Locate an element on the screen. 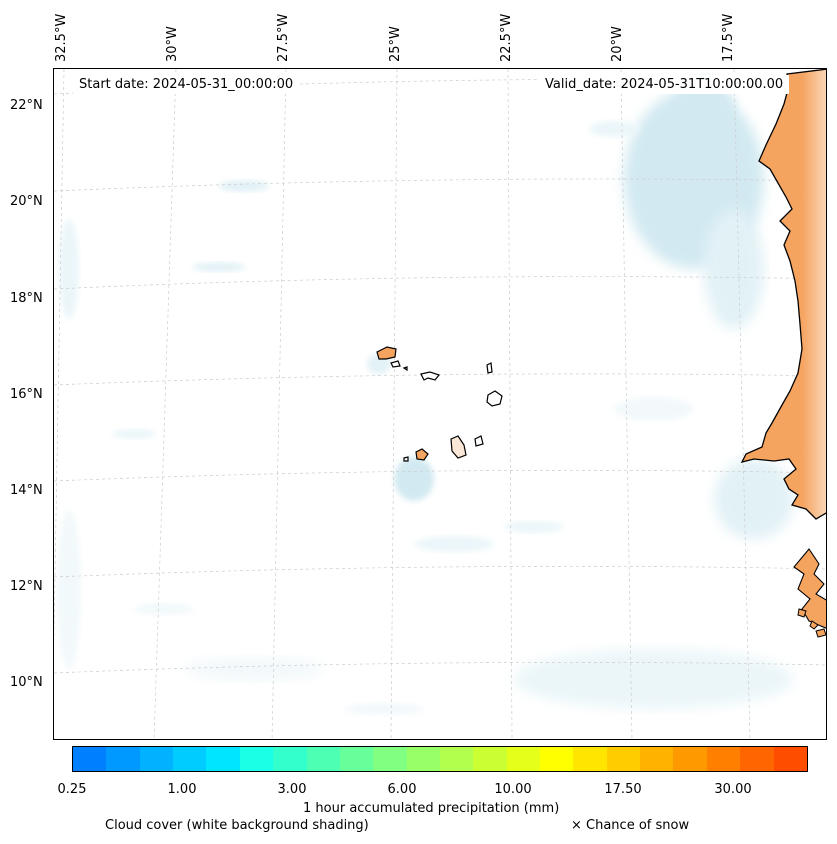  lat-label-18n: 18°N is located at coordinates (26, 298).